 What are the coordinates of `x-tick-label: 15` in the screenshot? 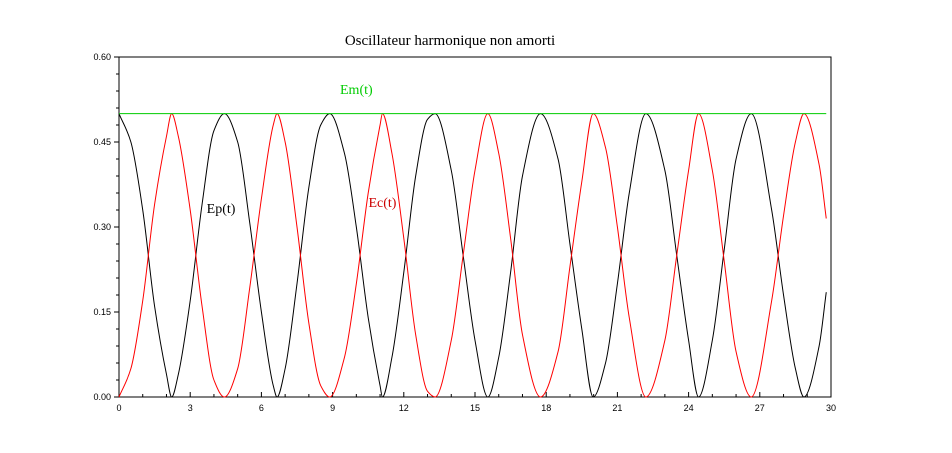 It's located at (475, 408).